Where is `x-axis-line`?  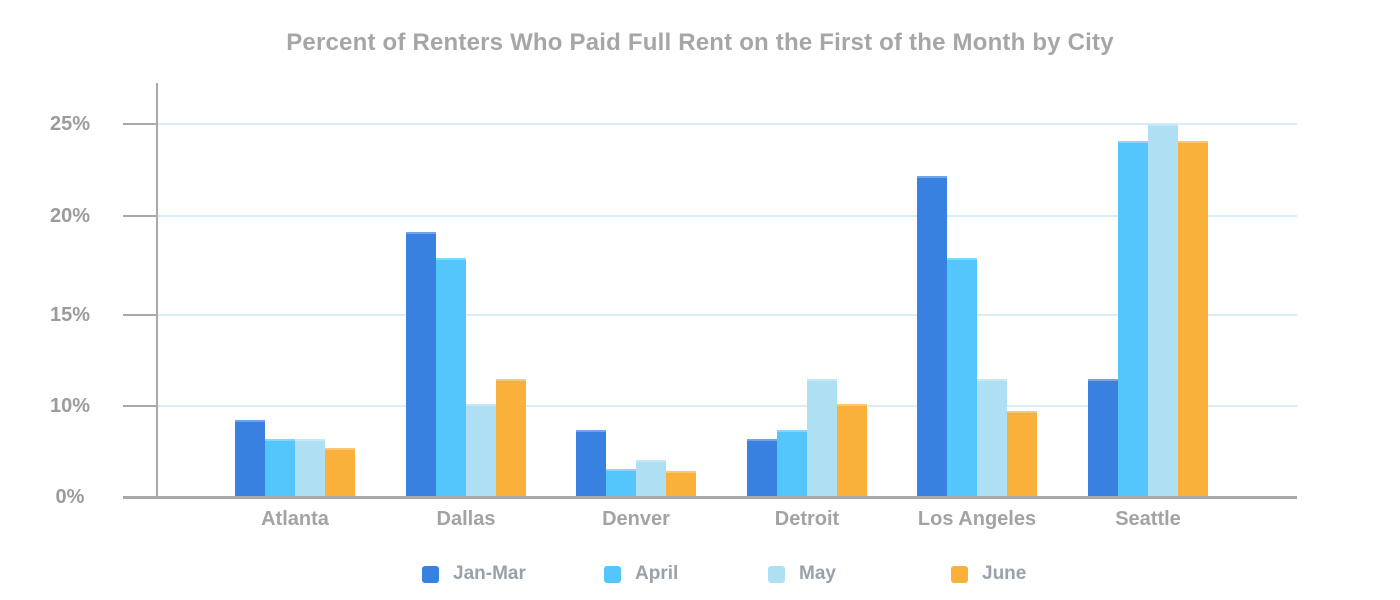
x-axis-line is located at coordinates (710, 497).